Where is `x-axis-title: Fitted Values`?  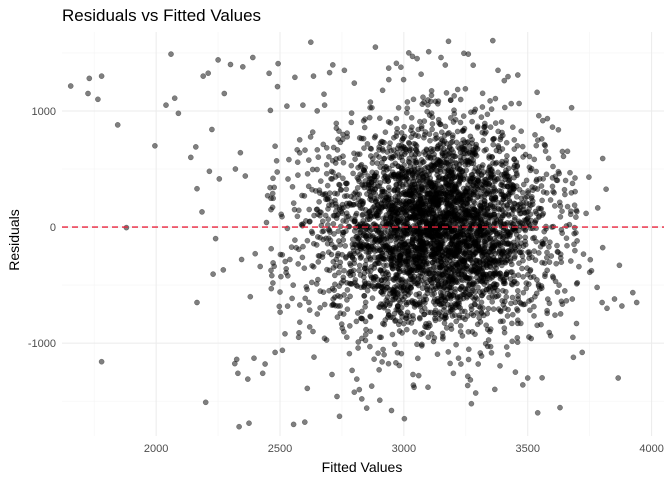 x-axis-title: Fitted Values is located at coordinates (362, 467).